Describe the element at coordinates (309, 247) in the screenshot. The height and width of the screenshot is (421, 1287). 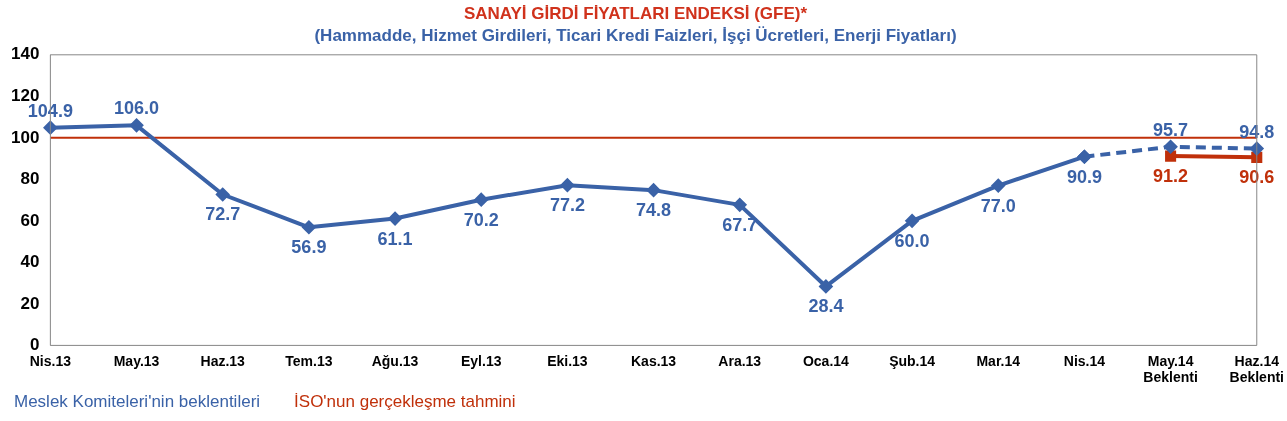
I see `data-label: 56.9` at that location.